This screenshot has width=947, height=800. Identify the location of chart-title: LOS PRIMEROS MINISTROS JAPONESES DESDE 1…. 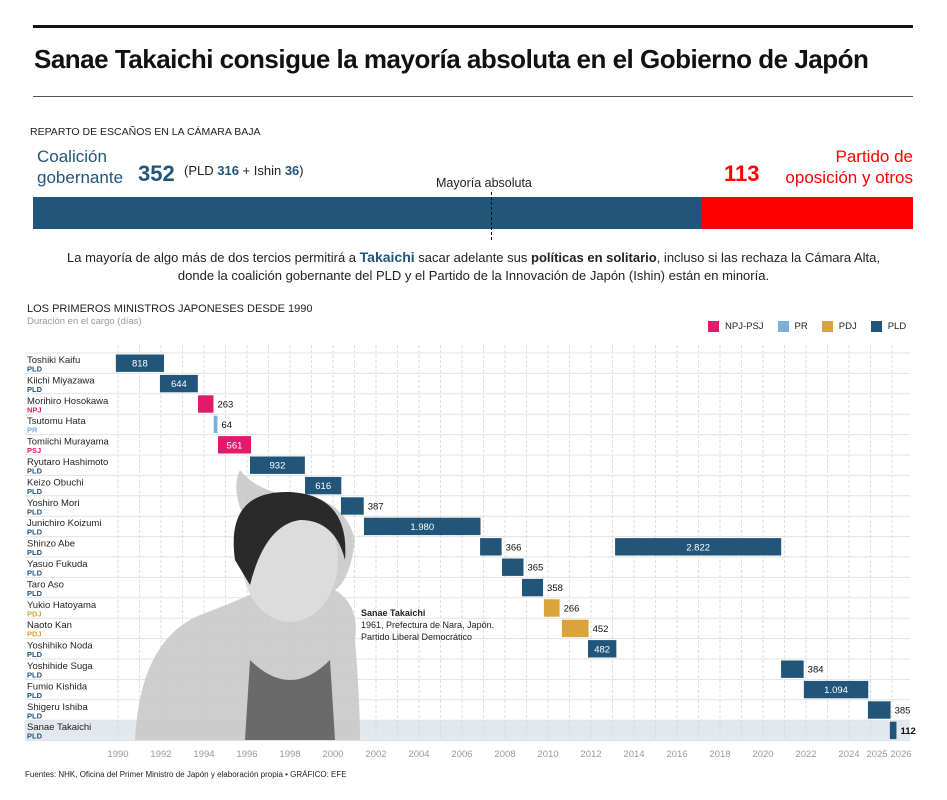
(170, 309).